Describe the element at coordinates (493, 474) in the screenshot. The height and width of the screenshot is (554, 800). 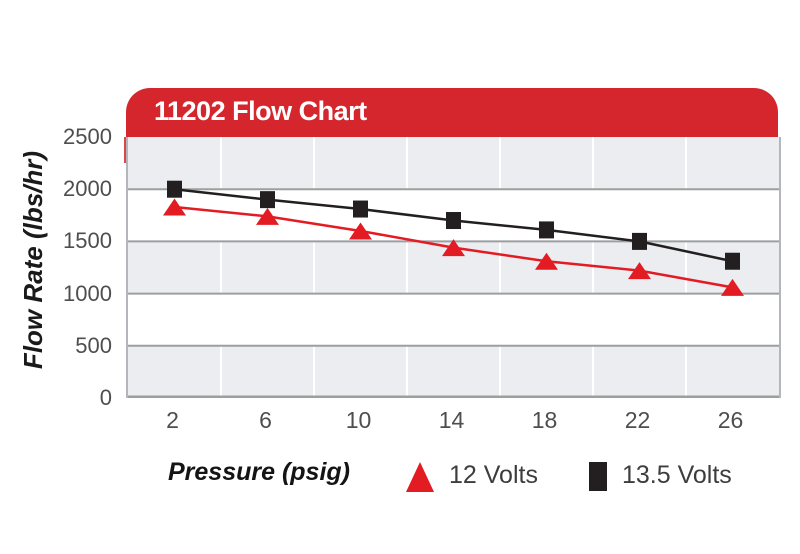
I see `legend-label: 12 Volts` at that location.